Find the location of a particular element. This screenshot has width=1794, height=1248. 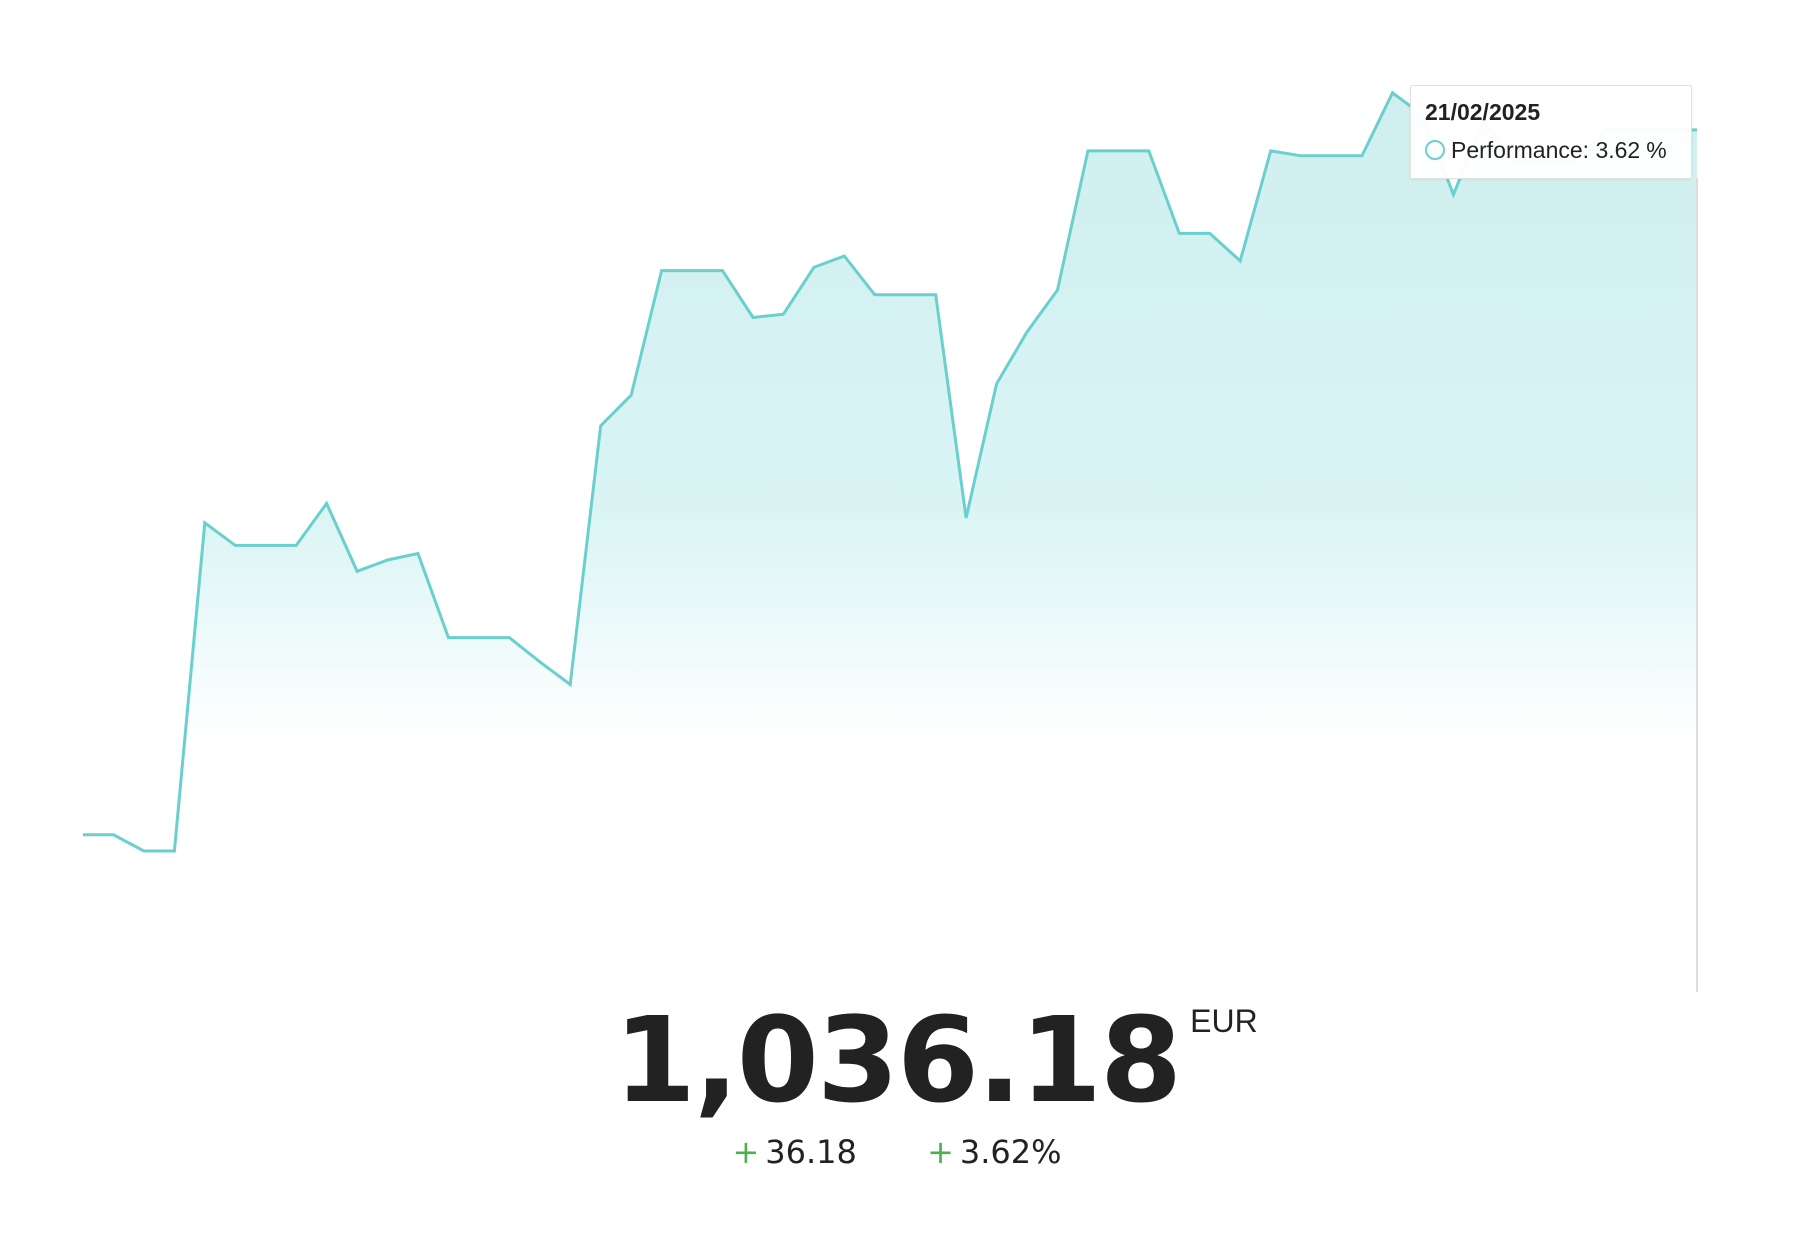

absolute-change-sign: + is located at coordinates (746, 1152).